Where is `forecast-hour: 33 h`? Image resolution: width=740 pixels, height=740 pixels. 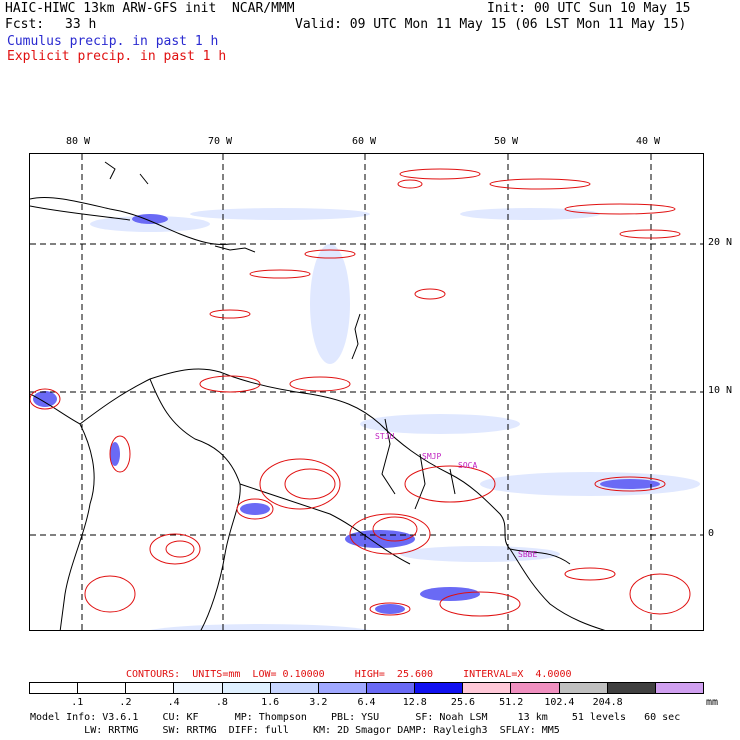
forecast-hour: 33 h is located at coordinates (81, 24).